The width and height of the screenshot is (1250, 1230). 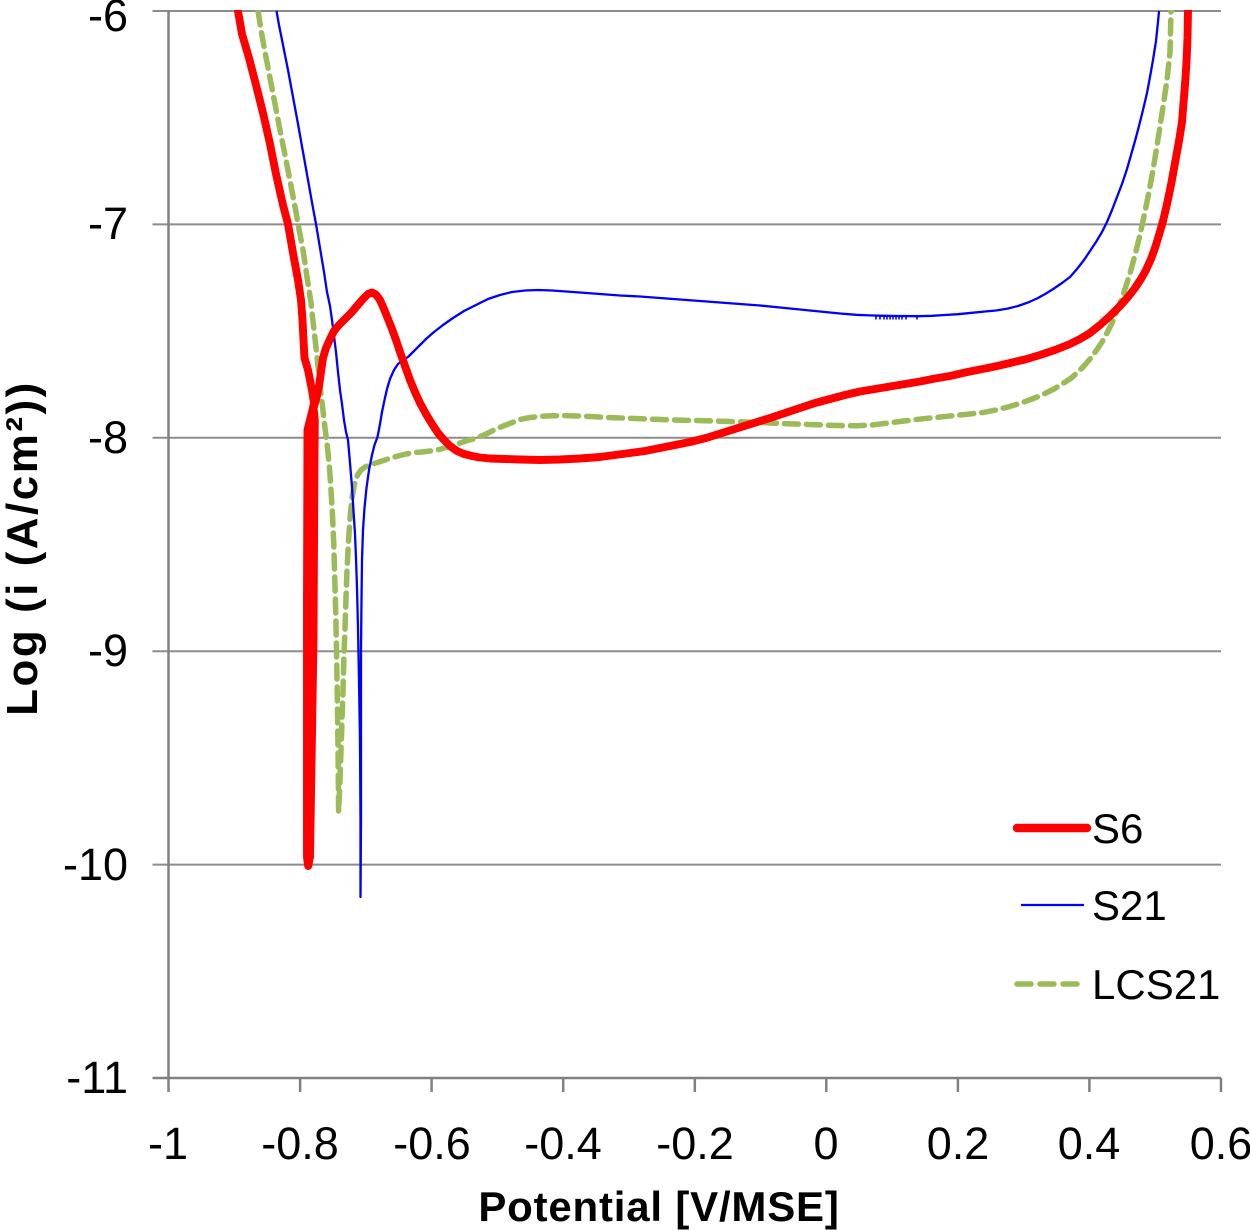 I want to click on svg-text: -6, so click(x=108, y=20).